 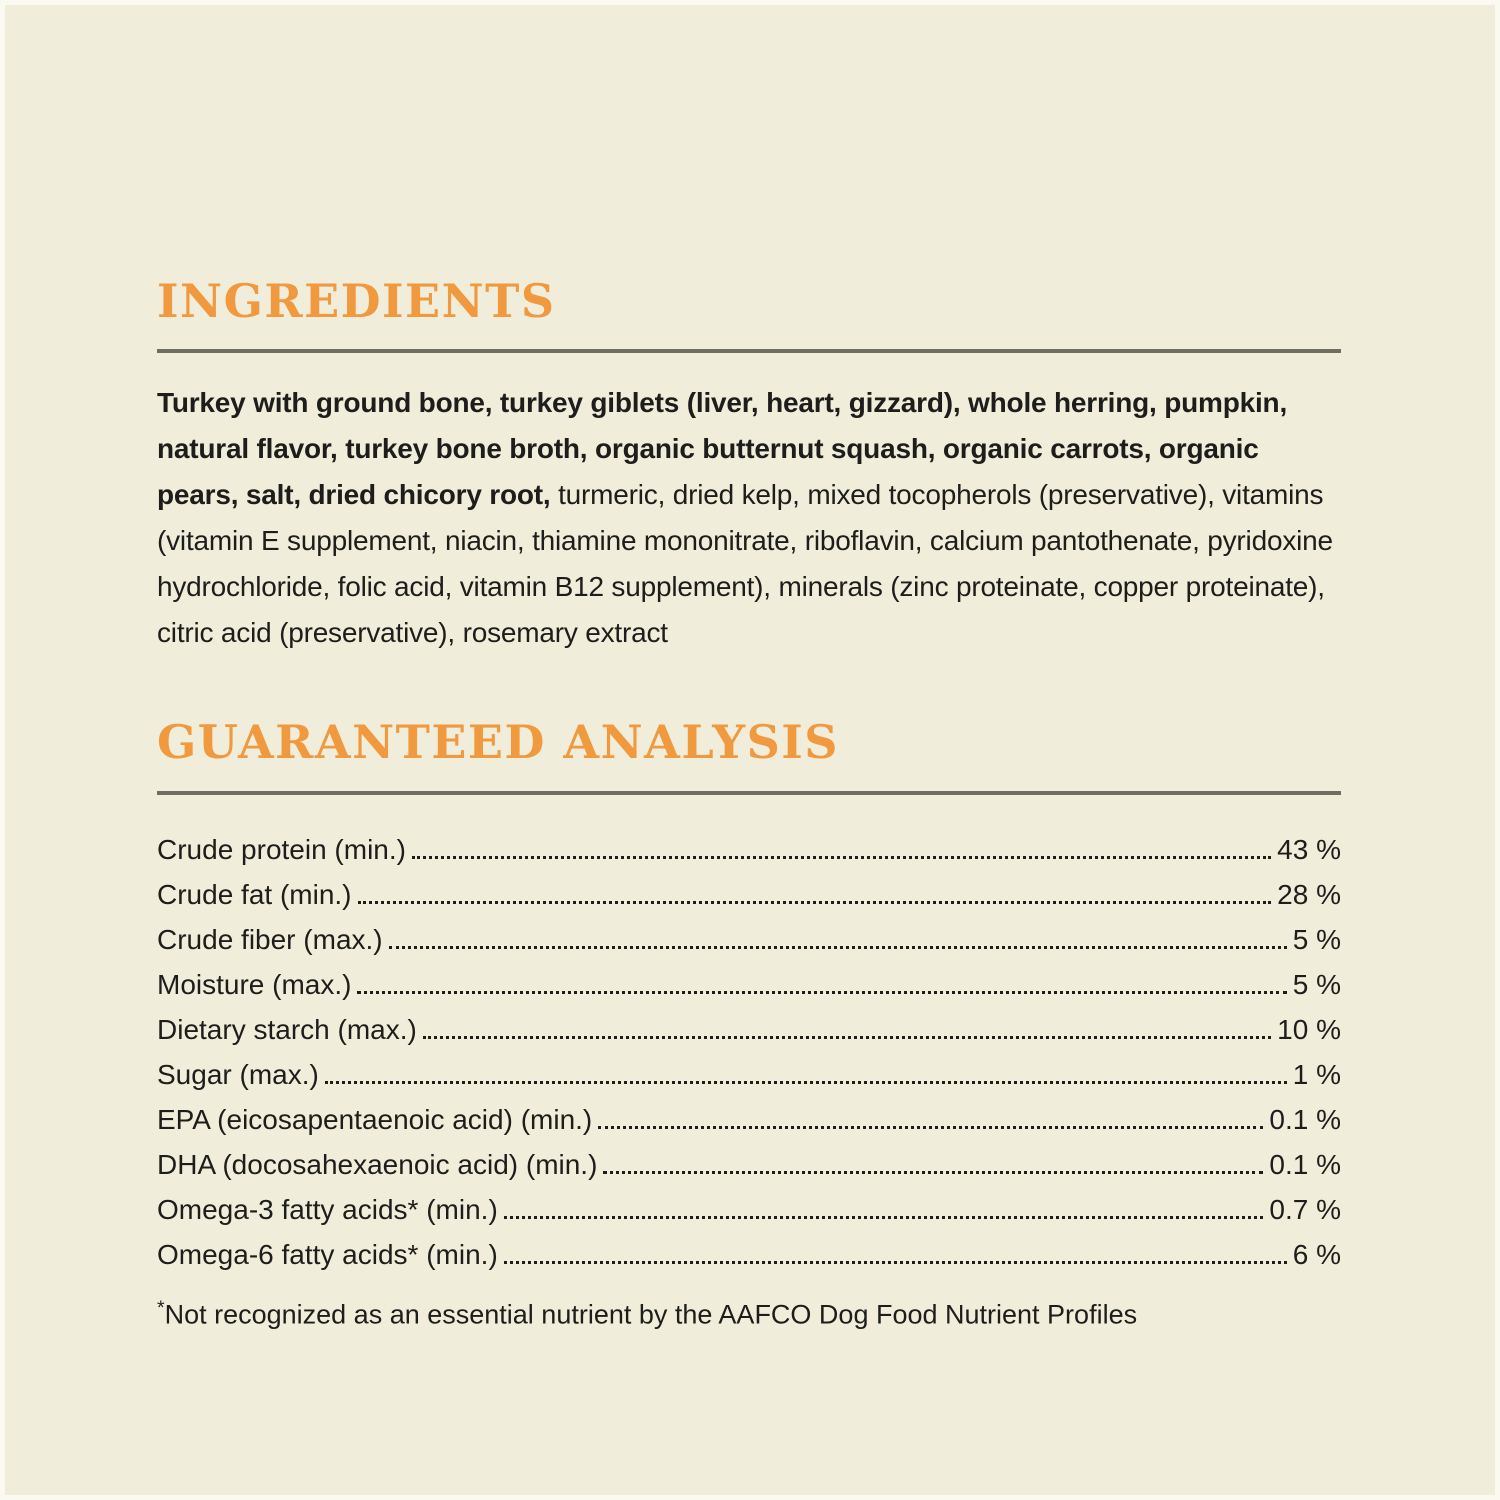 I want to click on table-row: Moisture (max.) 5 %, so click(x=749, y=979).